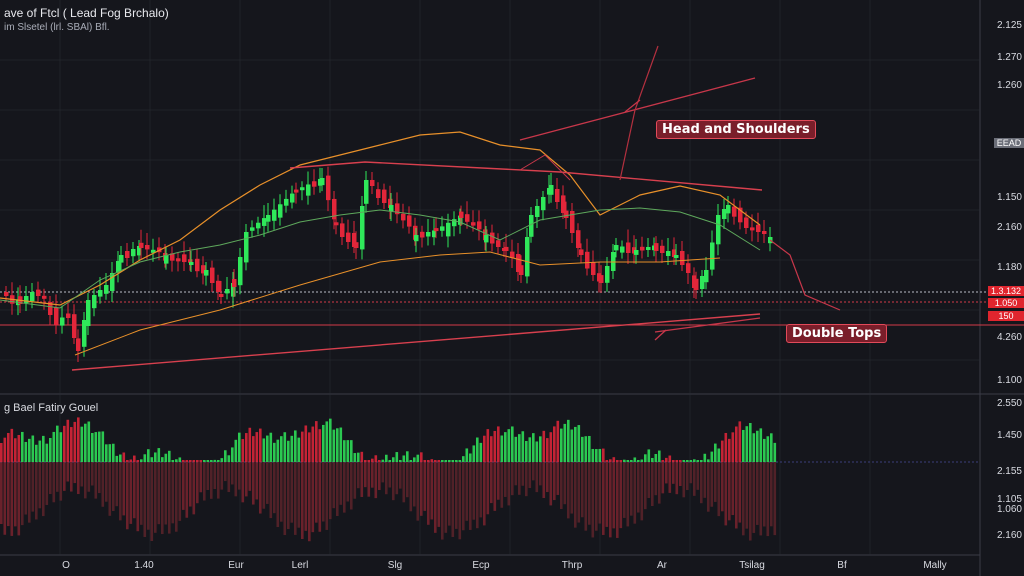 The width and height of the screenshot is (1024, 576). What do you see at coordinates (736, 129) in the screenshot?
I see `head-and-shoulders-label: Head and Shoulders` at bounding box center [736, 129].